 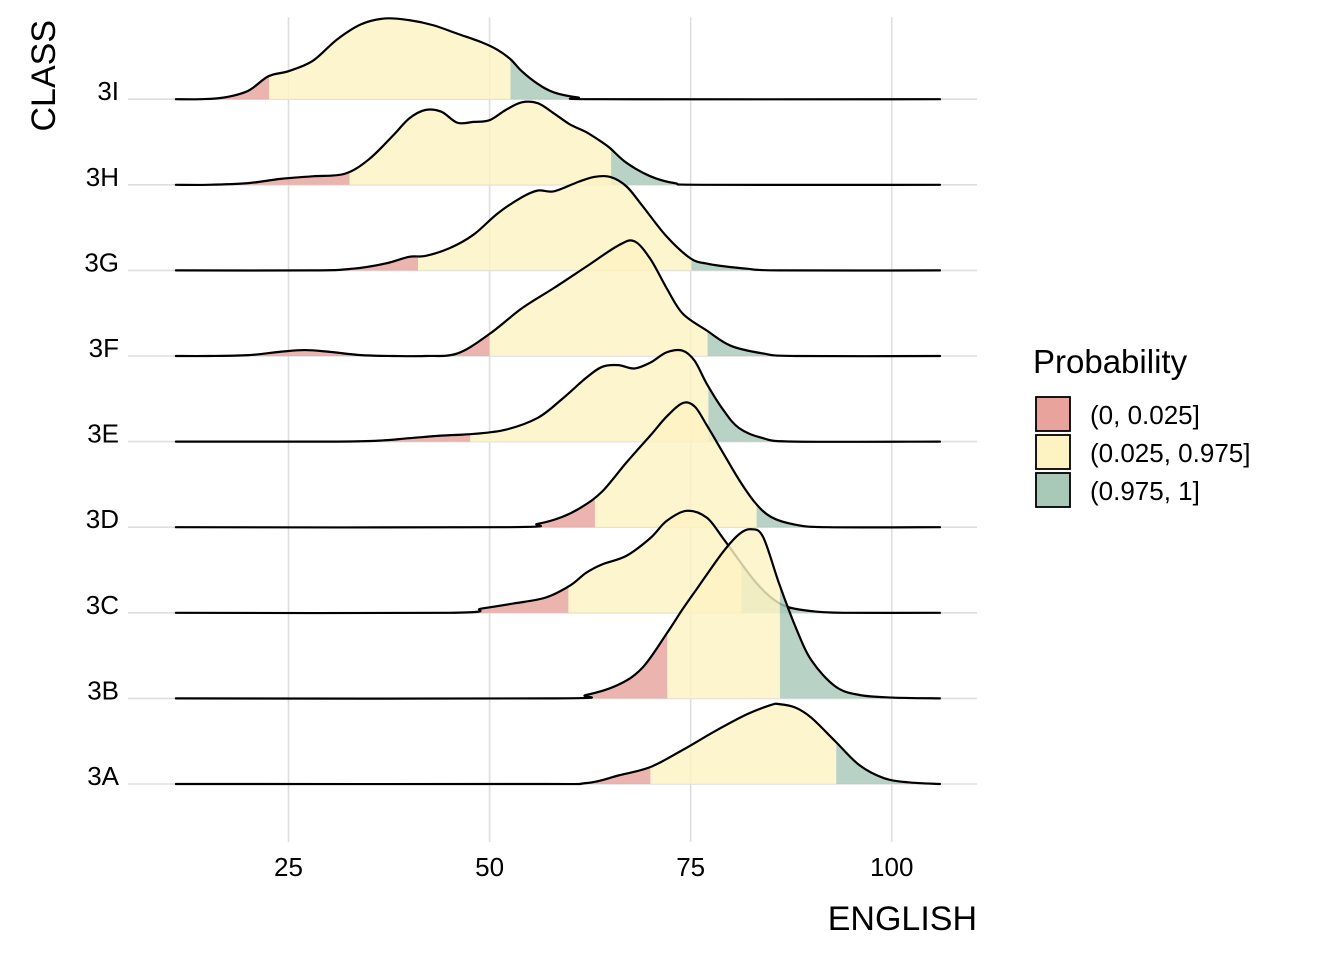 I want to click on region-central-3h, so click(x=480, y=143).